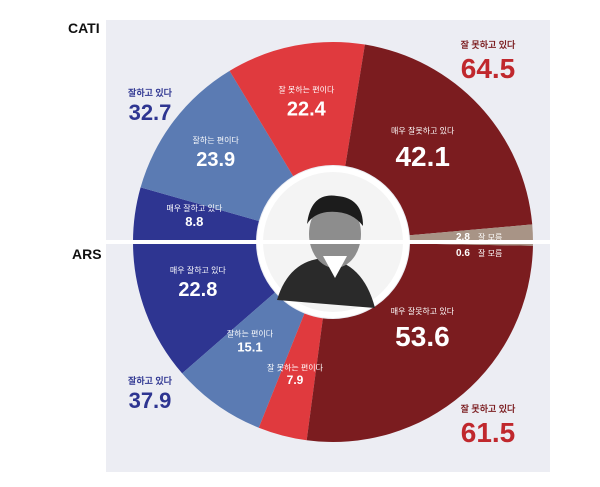 The height and width of the screenshot is (487, 600). Describe the element at coordinates (488, 408) in the screenshot. I see `ars-negative-total-label: 잘 못하고 있다` at that location.